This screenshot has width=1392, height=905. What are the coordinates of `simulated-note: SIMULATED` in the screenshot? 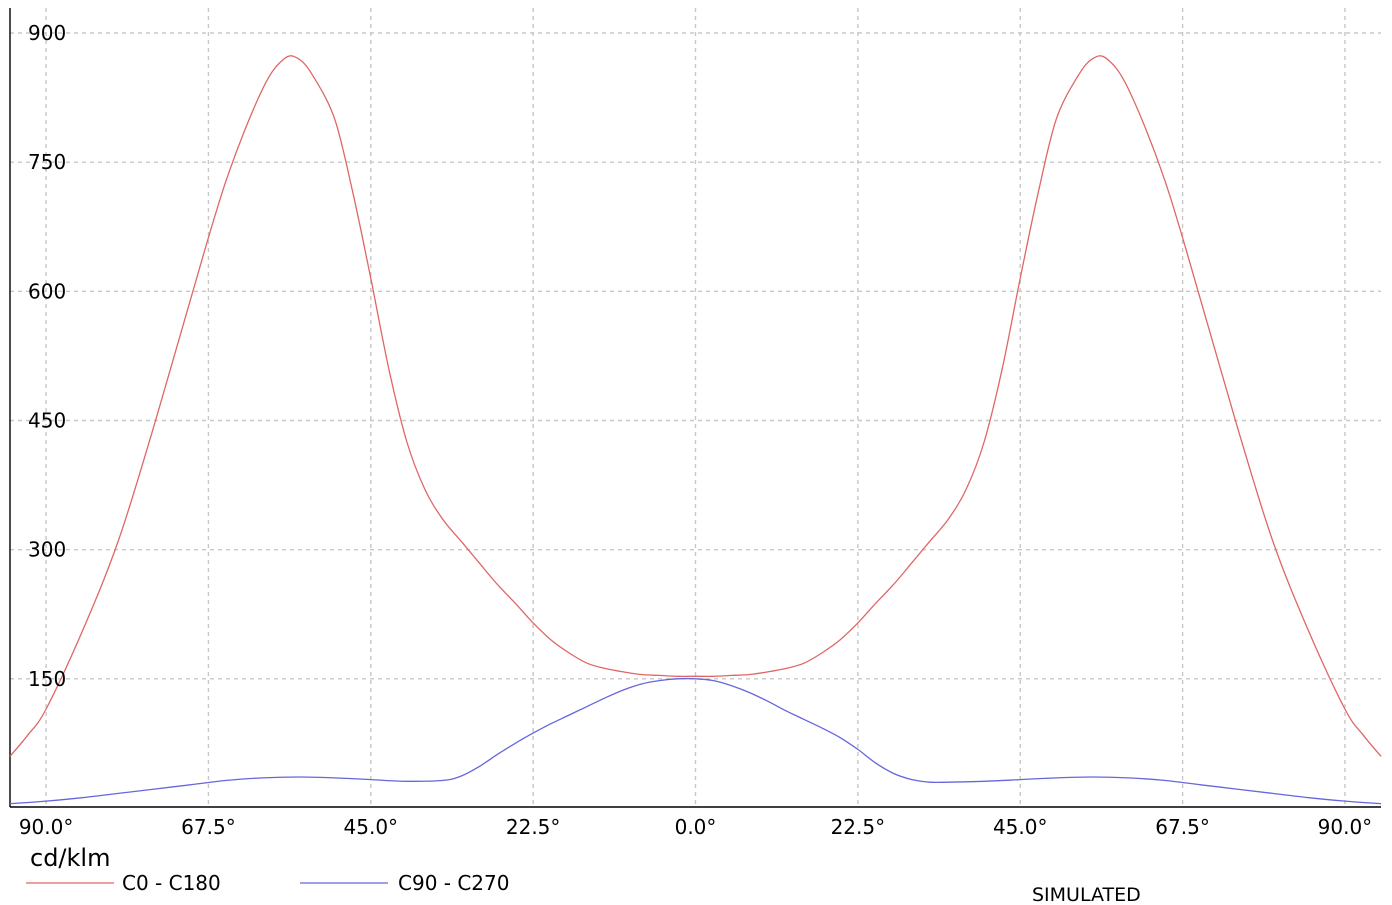 It's located at (1086, 894).